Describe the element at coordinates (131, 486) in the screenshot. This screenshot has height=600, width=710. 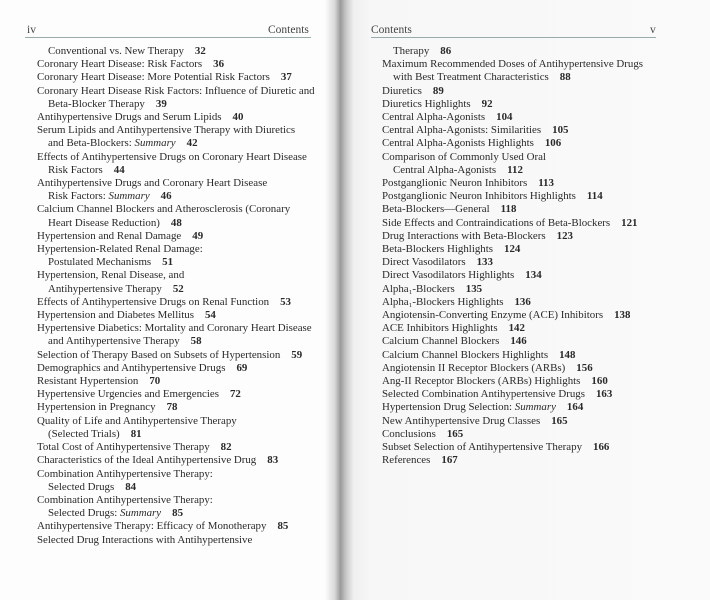
I see `toc-page-number: 84` at that location.